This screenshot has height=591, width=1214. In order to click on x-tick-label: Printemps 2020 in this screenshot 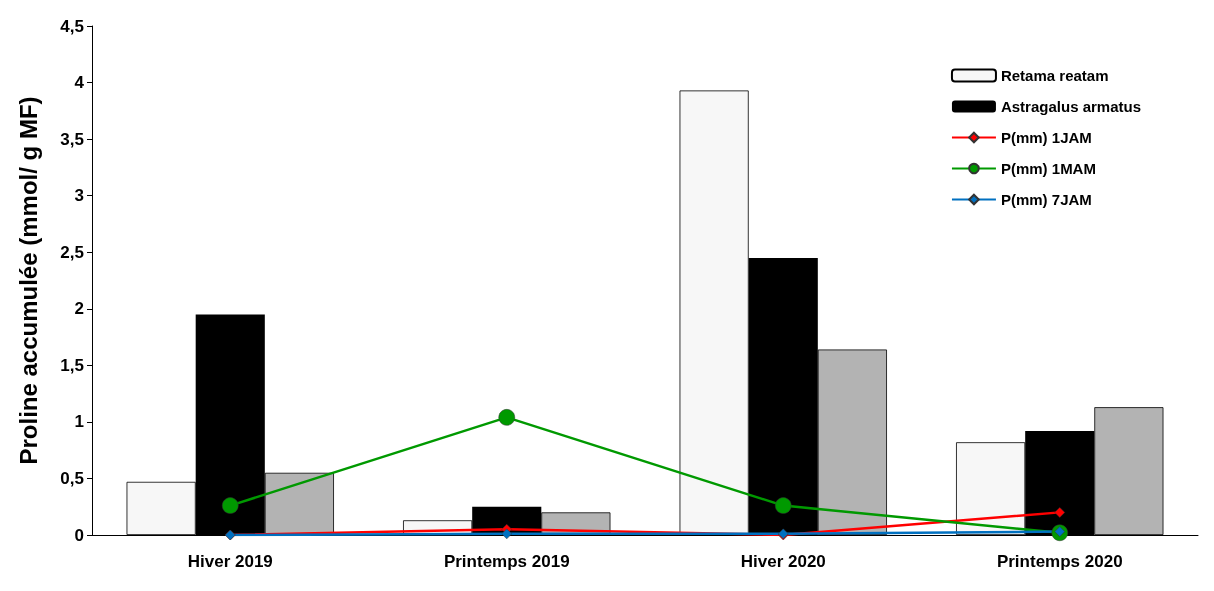, I will do `click(1059, 561)`.